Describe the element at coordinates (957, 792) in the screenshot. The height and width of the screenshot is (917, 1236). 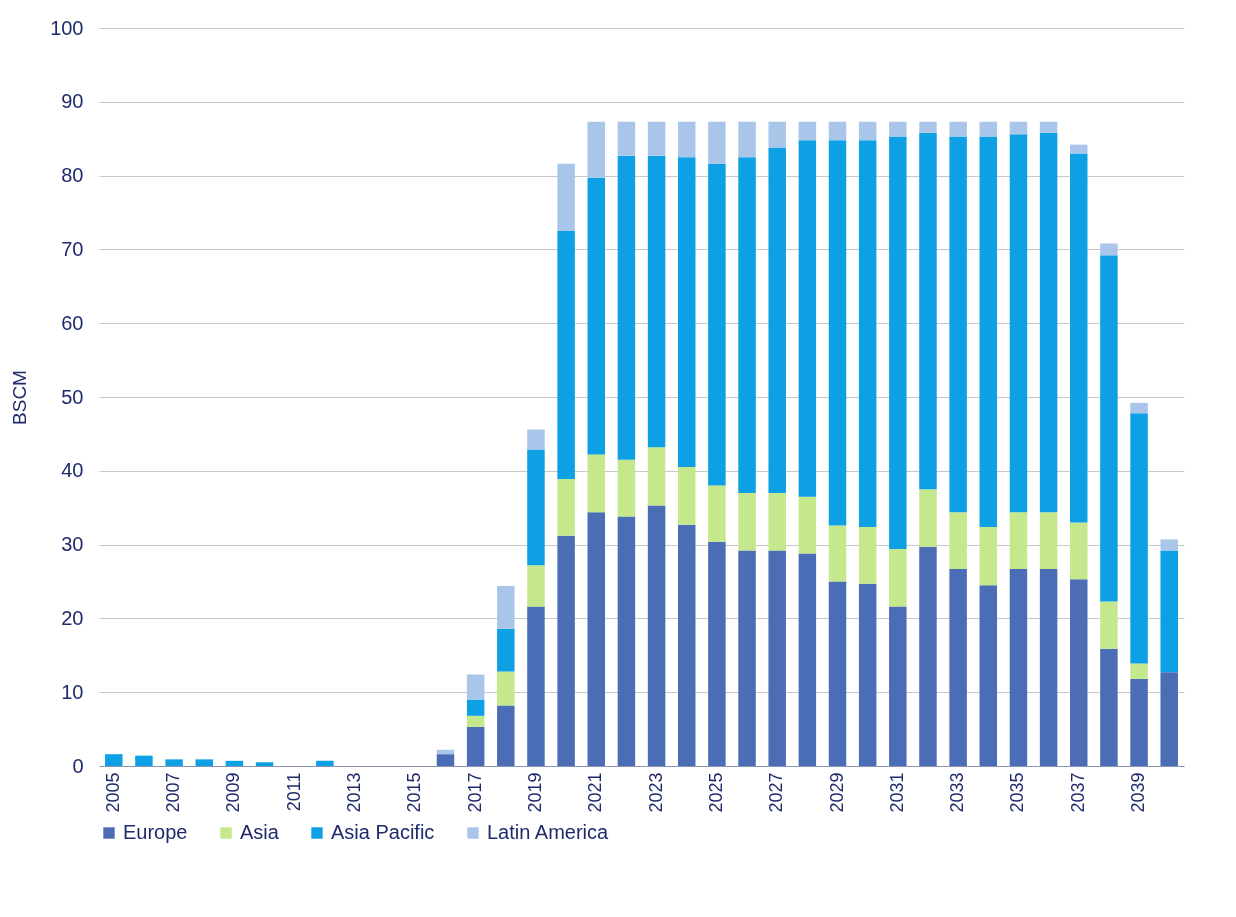
I see `x-tick-label: 2033` at that location.